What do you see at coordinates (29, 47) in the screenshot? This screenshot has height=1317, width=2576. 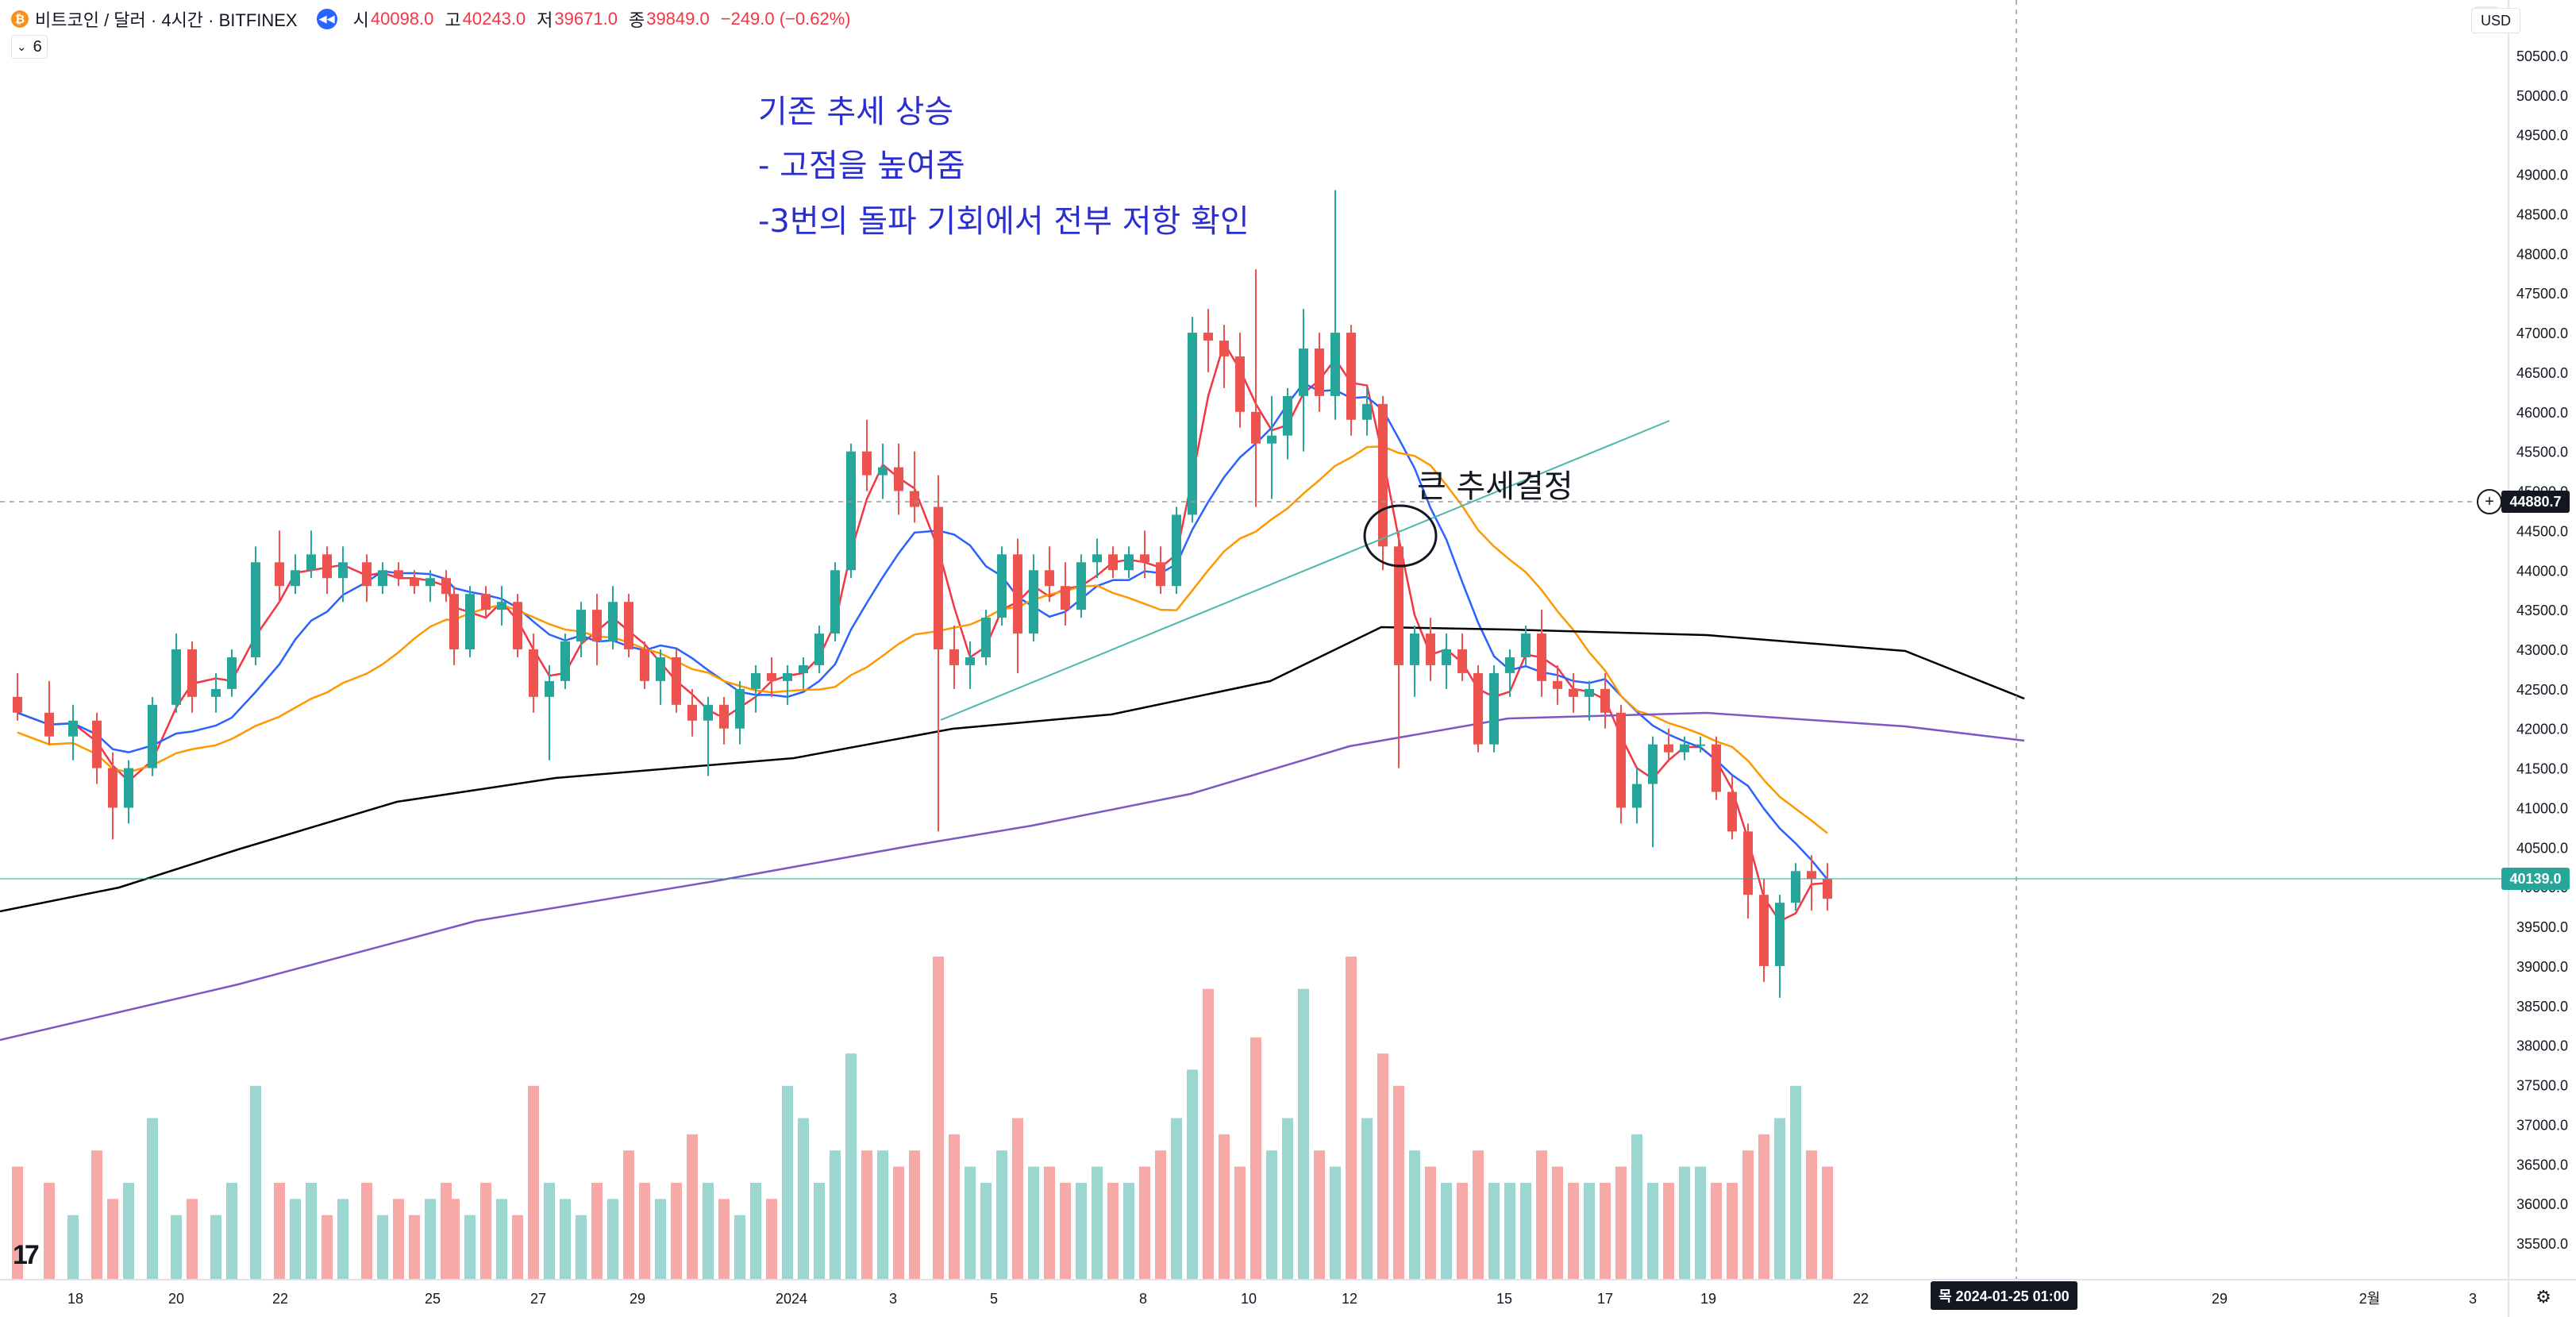 I see `indicators-toggle: ⌄ 6` at bounding box center [29, 47].